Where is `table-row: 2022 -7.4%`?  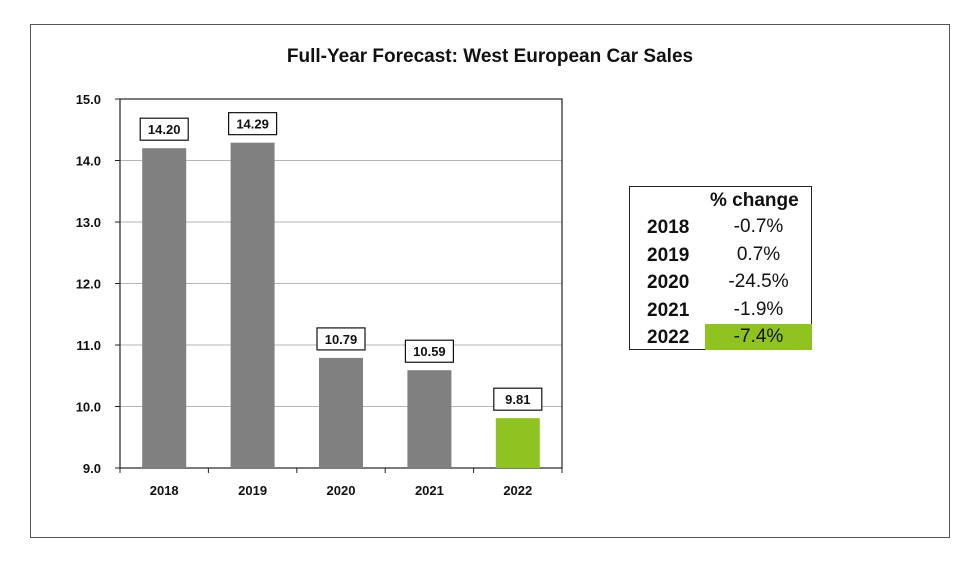
table-row: 2022 -7.4% is located at coordinates (721, 337).